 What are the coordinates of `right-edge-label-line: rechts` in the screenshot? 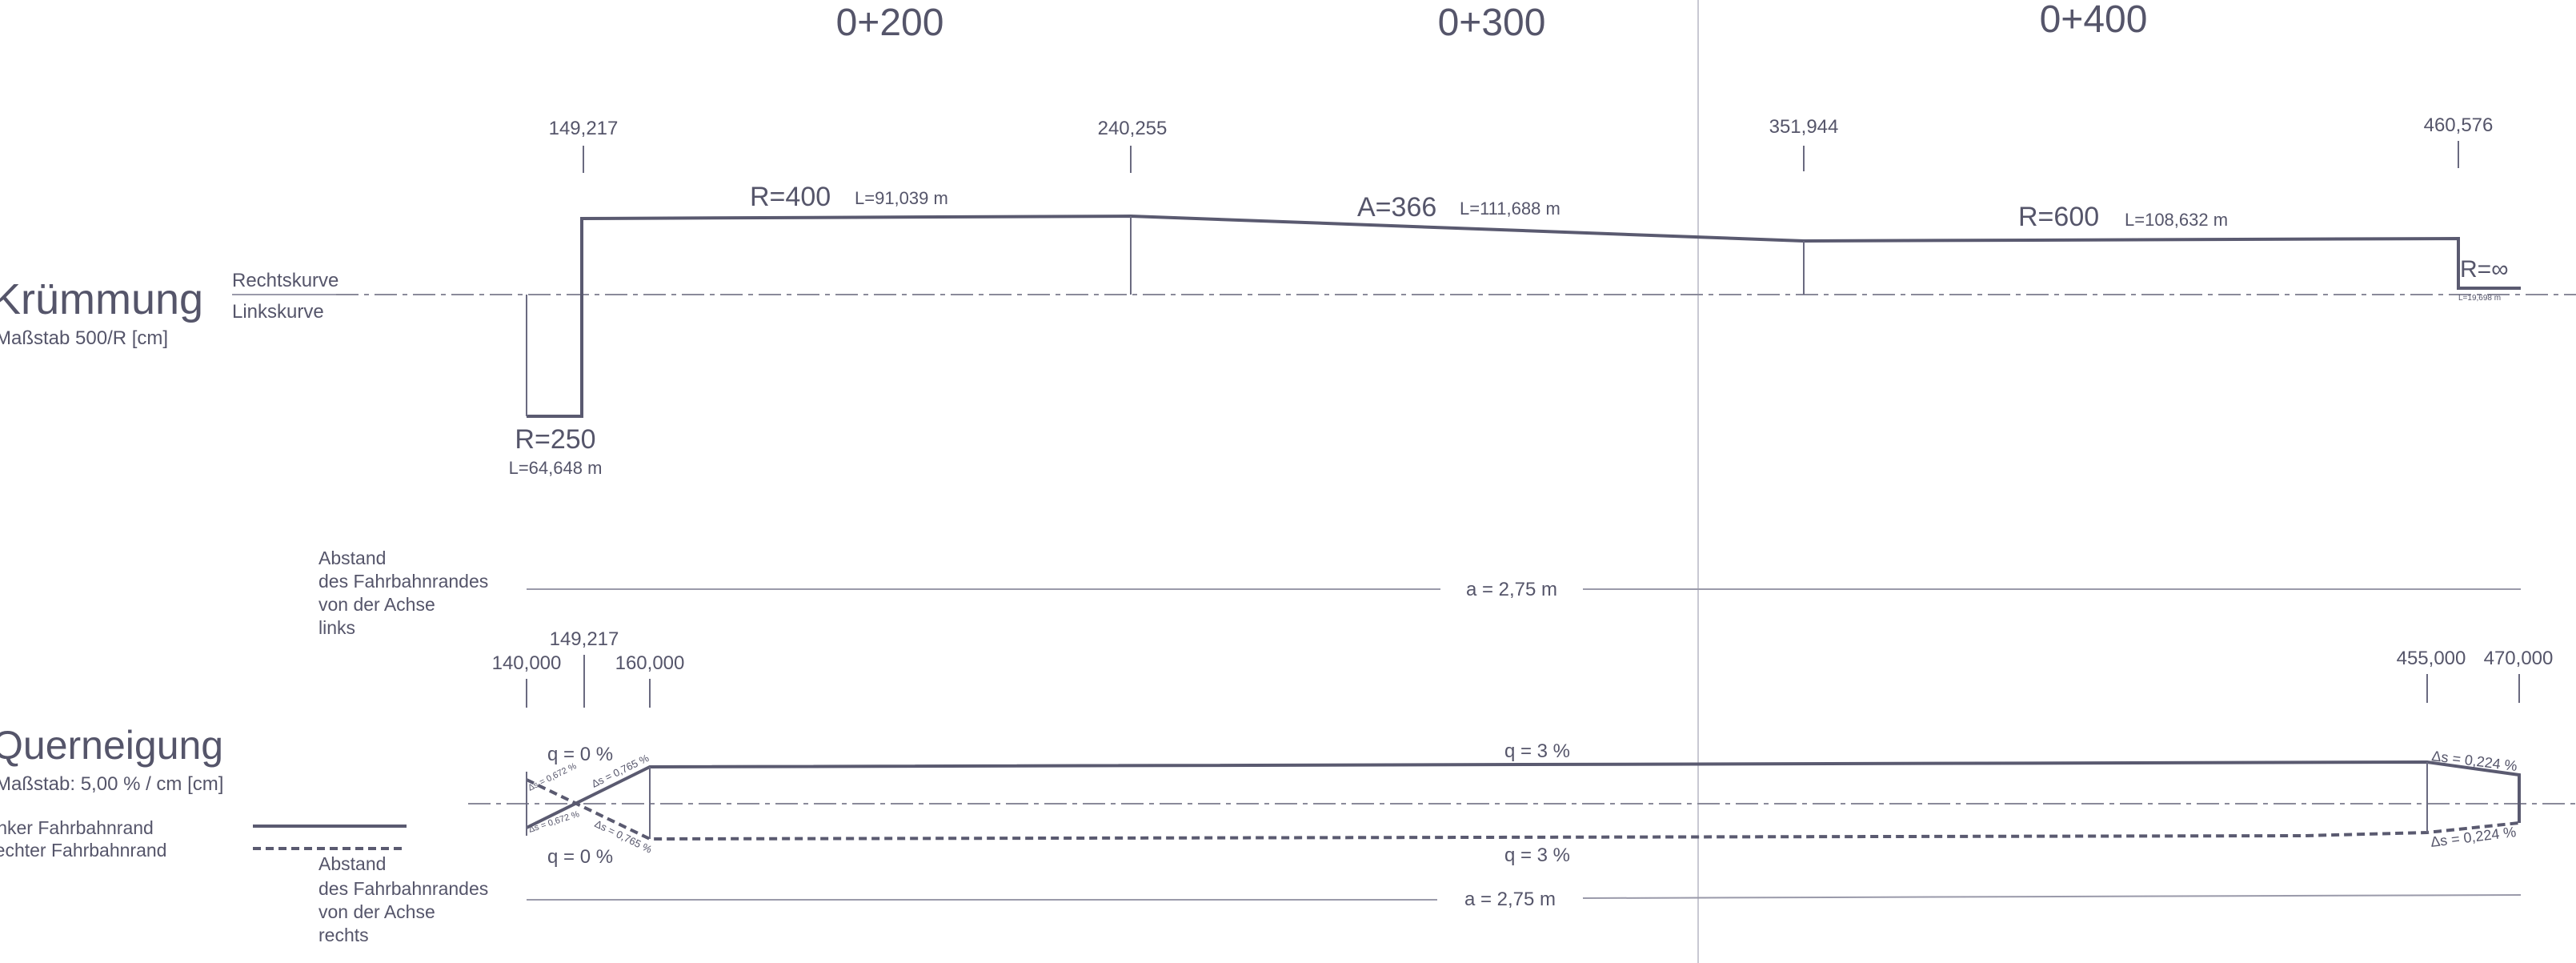 It's located at (343, 935).